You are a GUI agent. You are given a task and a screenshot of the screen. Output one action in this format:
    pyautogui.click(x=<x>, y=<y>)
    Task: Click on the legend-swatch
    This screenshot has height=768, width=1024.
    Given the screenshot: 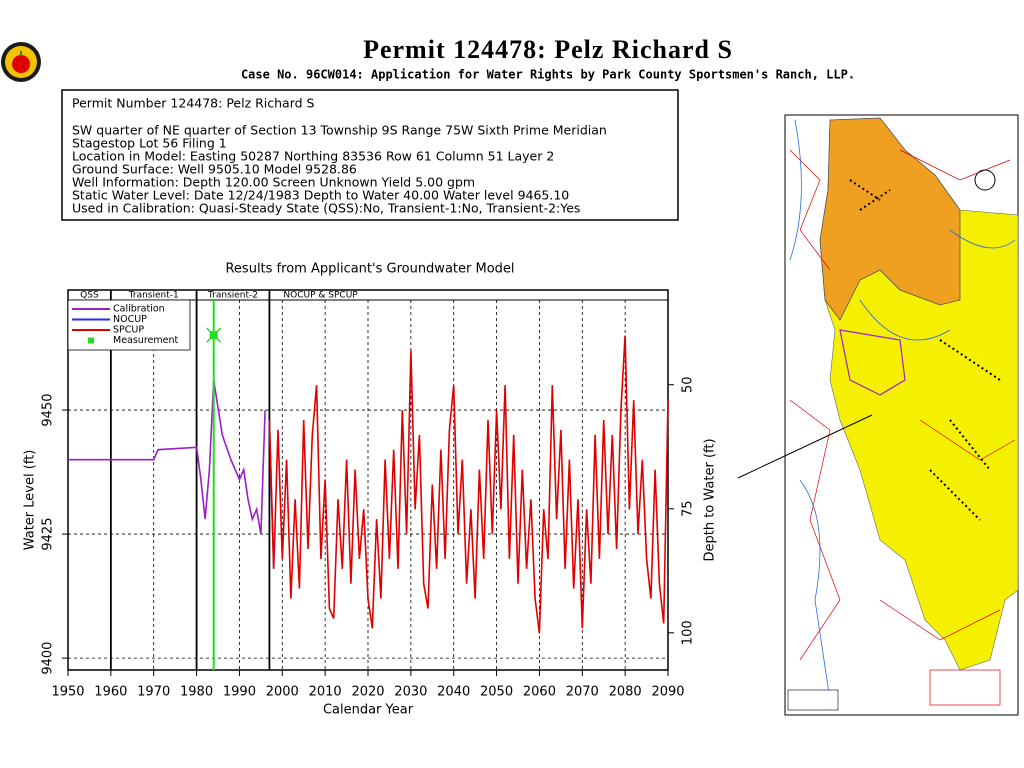 What is the action you would take?
    pyautogui.click(x=91, y=340)
    